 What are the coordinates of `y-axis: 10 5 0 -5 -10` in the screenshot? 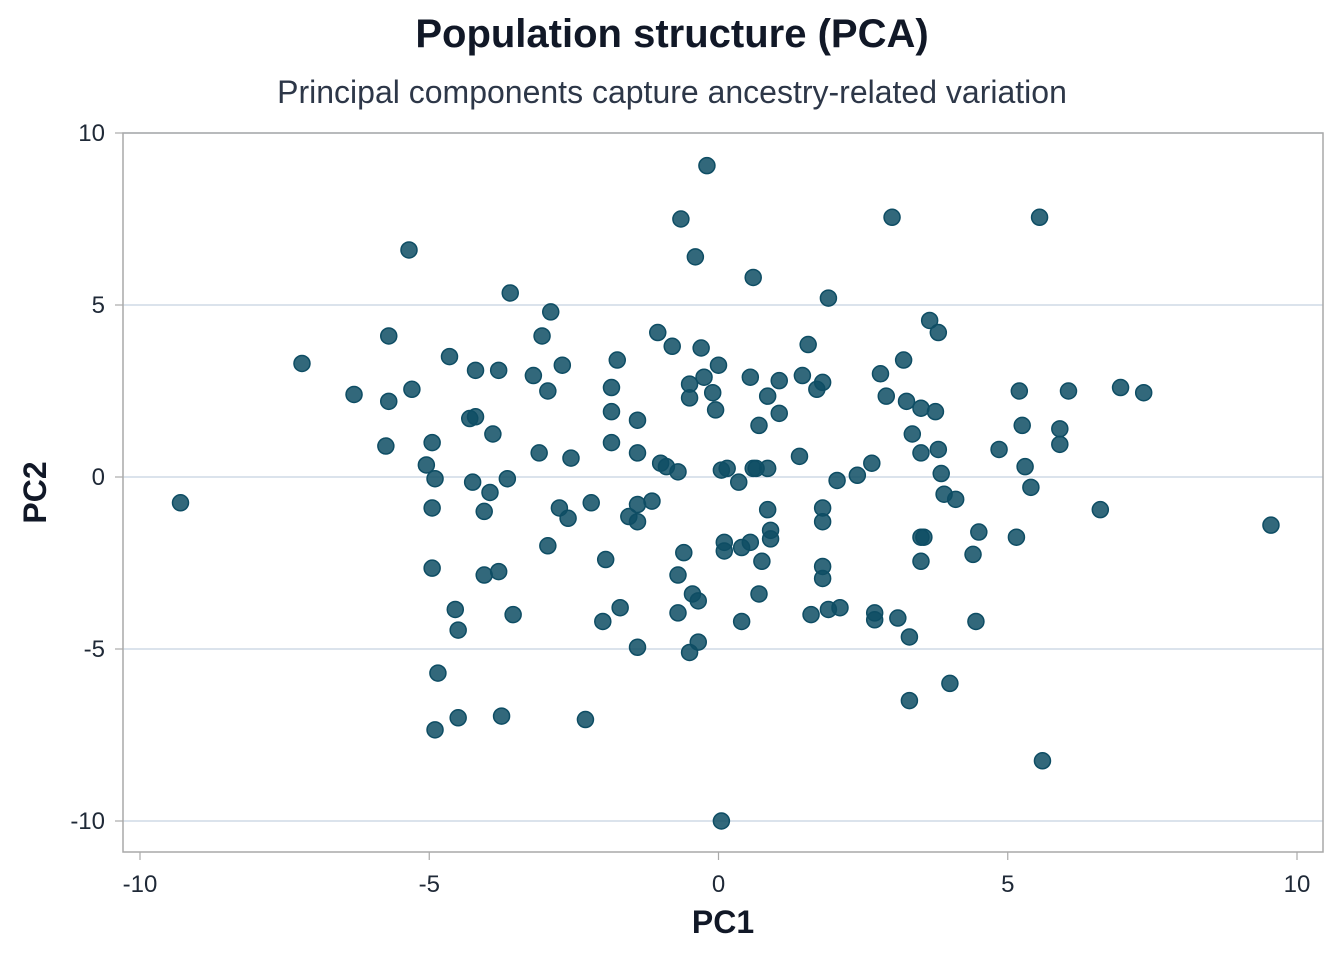 It's located at (96, 477).